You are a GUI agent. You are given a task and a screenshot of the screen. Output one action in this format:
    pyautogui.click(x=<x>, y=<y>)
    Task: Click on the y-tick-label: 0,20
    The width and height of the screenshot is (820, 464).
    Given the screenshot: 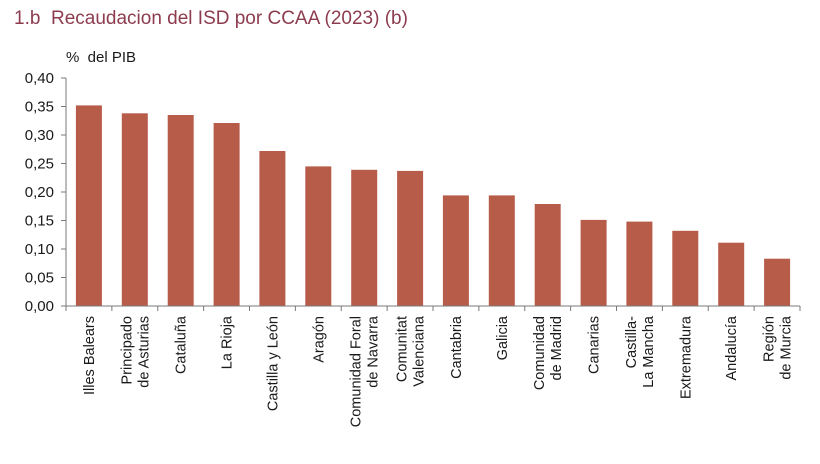 What is the action you would take?
    pyautogui.click(x=39, y=192)
    